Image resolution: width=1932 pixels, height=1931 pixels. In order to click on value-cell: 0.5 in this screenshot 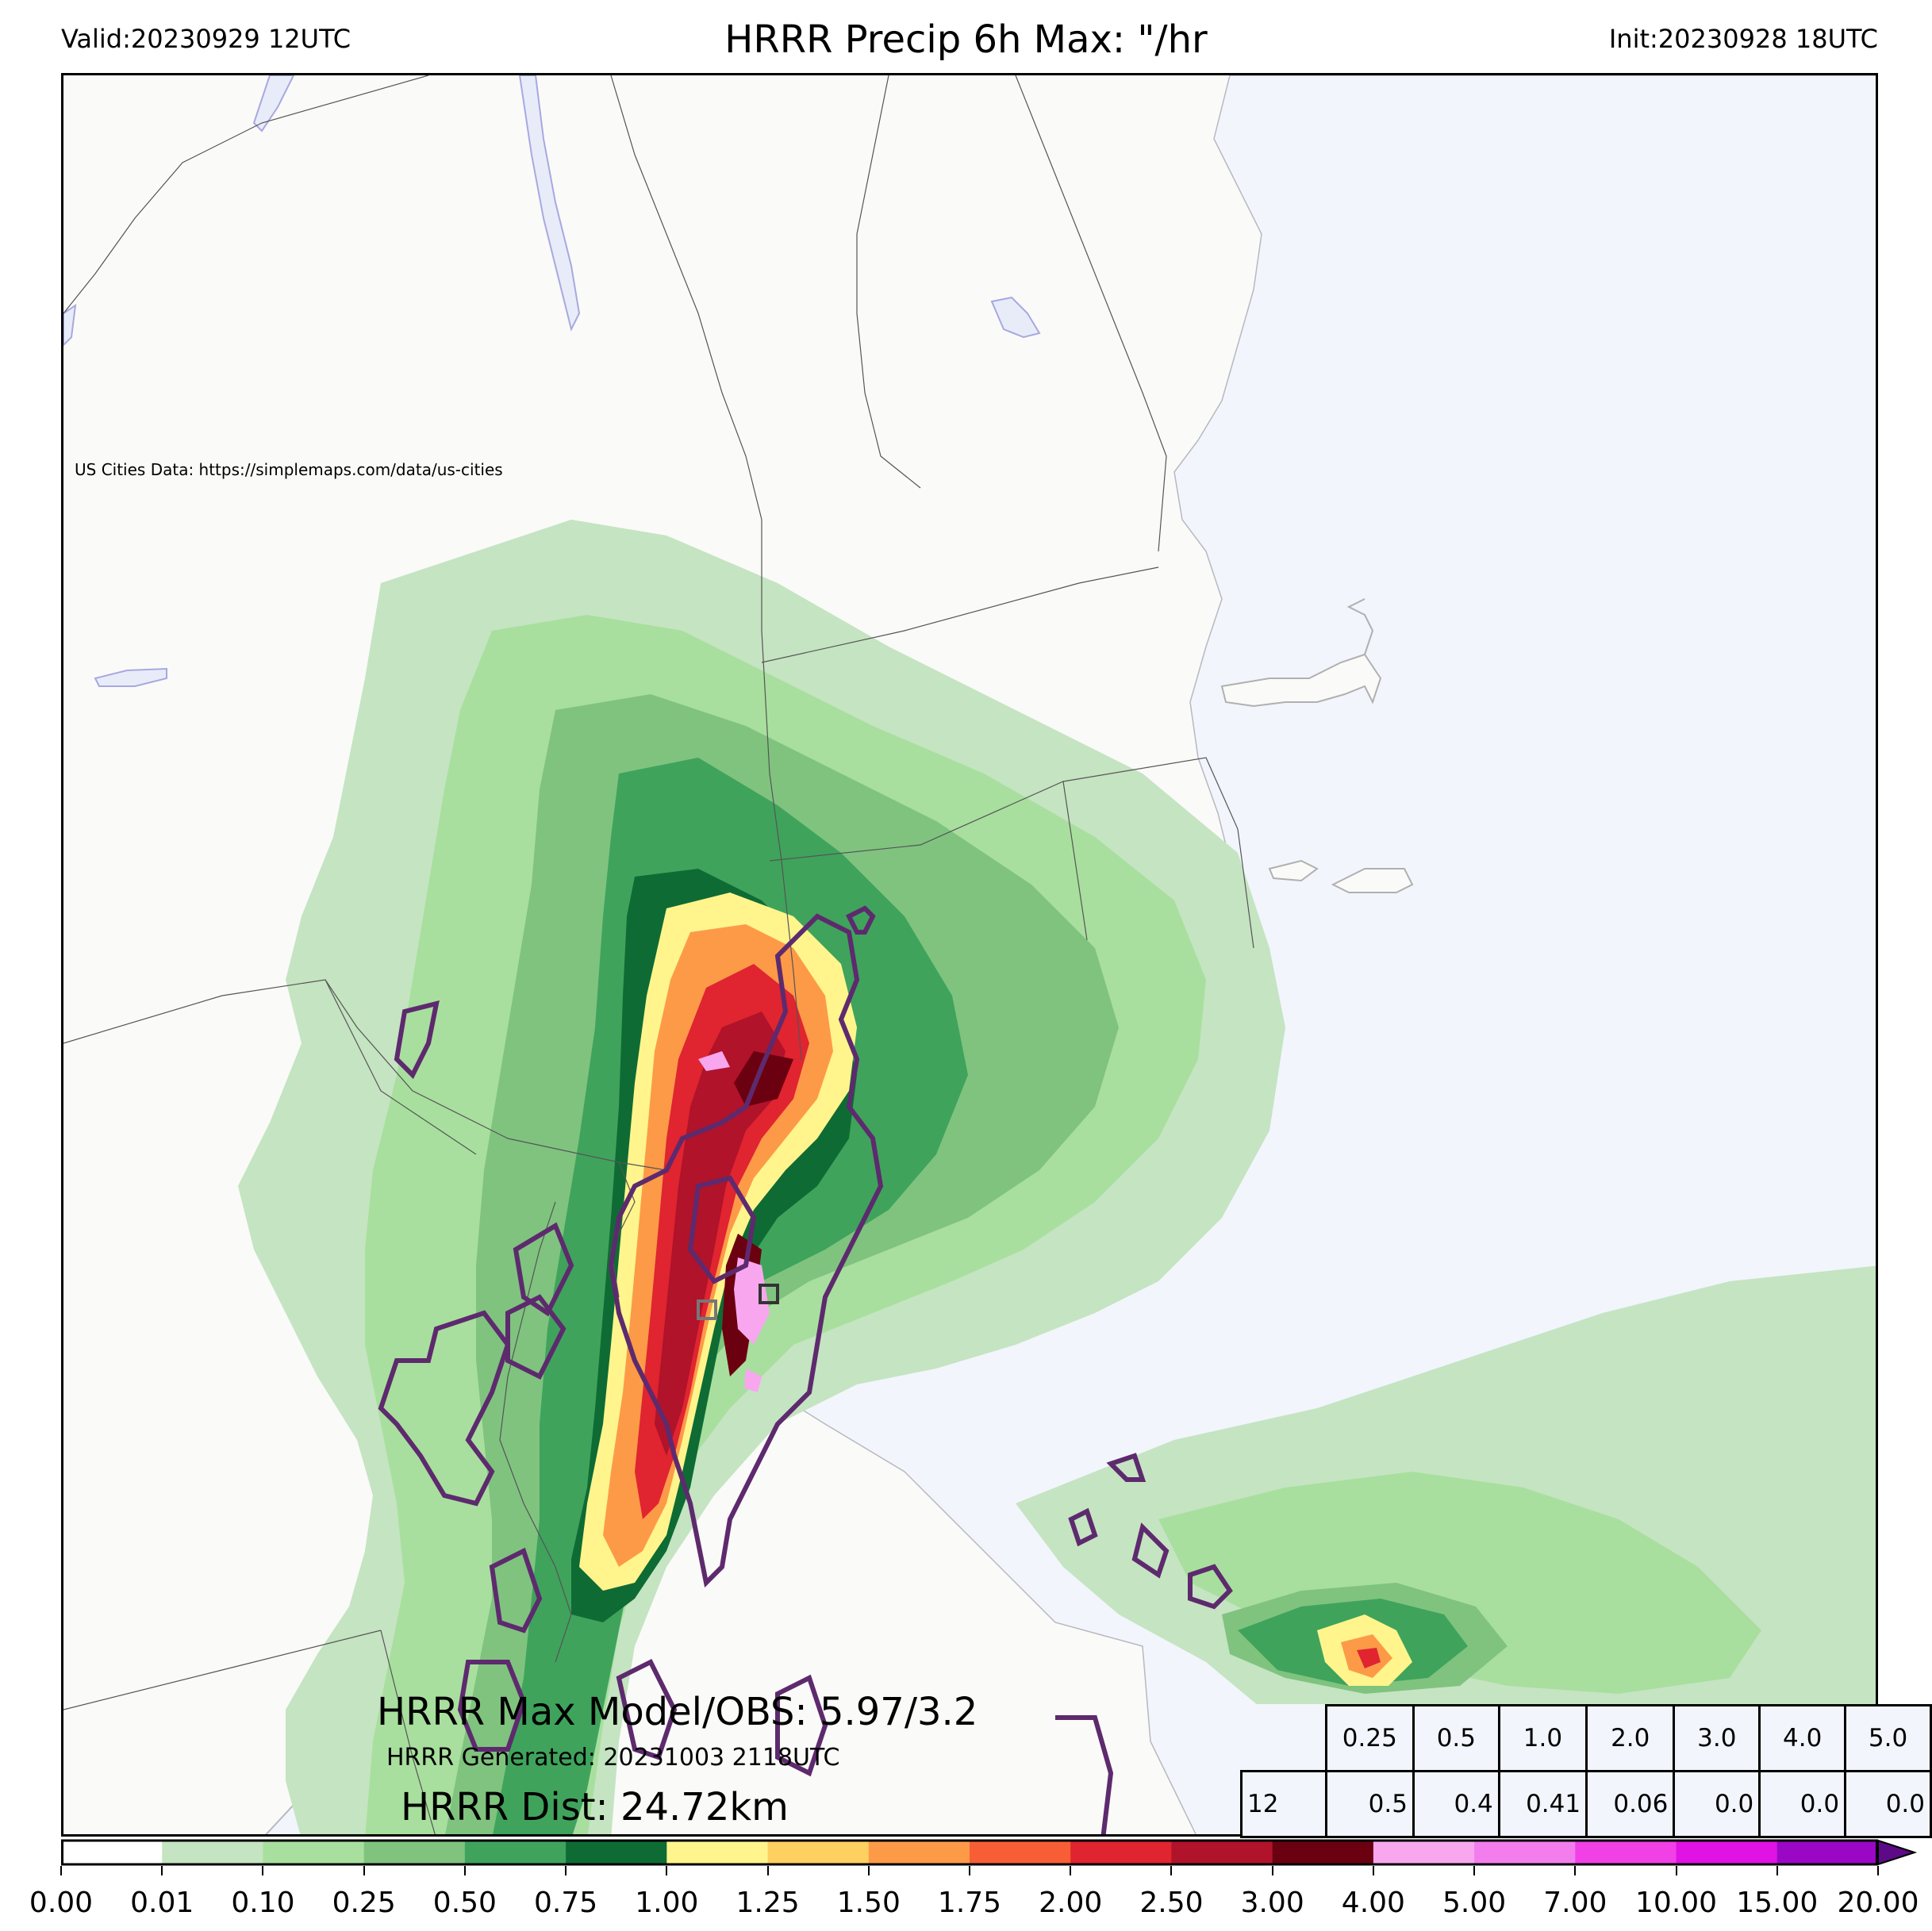, I will do `click(1370, 1804)`.